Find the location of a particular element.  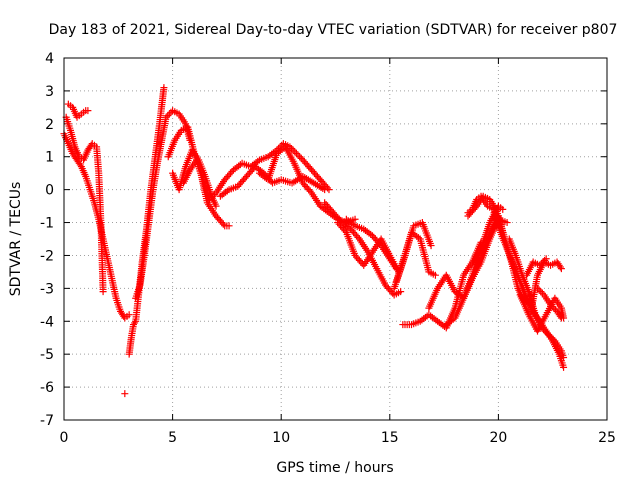

y-tick-label: -3 is located at coordinates (47, 289).